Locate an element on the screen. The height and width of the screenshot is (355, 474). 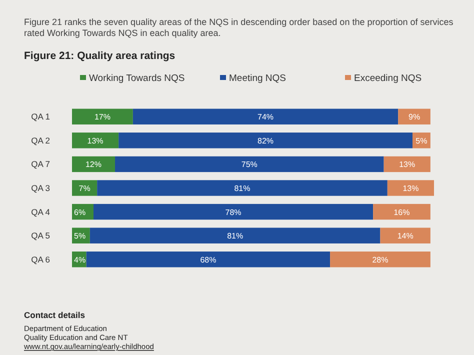
data-label: 68% is located at coordinates (208, 259).